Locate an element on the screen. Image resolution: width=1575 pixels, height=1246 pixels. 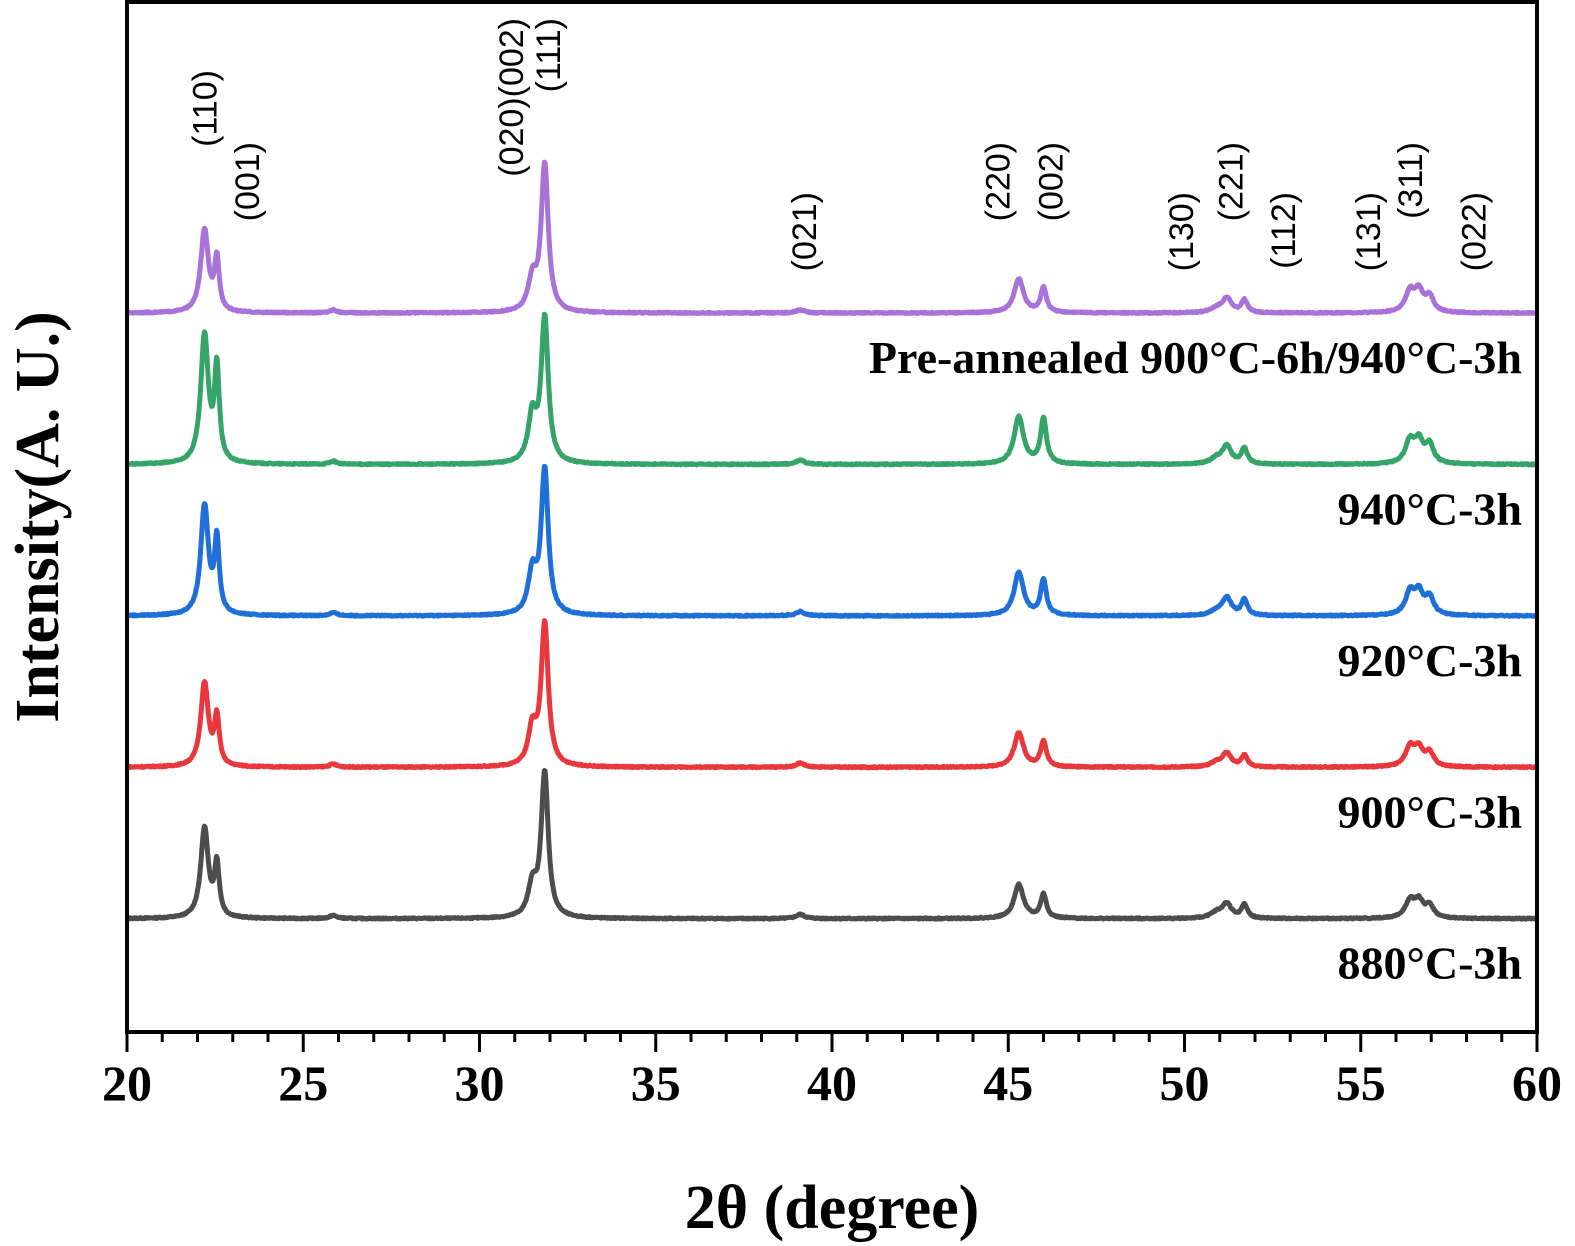
x-axis-title: 2θ (degree) is located at coordinates (832, 1208).